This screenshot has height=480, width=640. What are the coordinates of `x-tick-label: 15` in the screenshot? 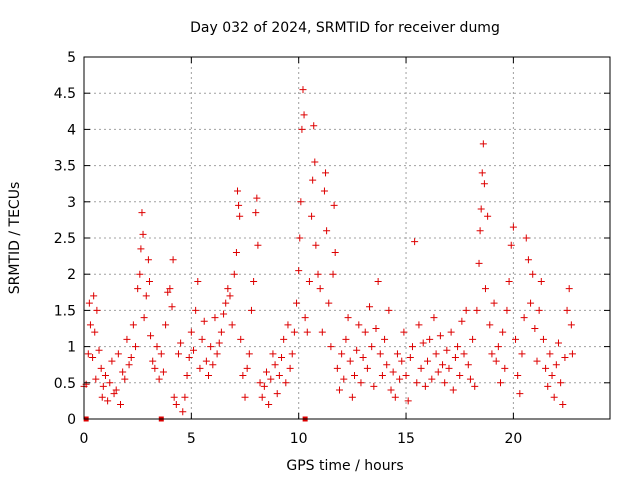 It's located at (406, 439).